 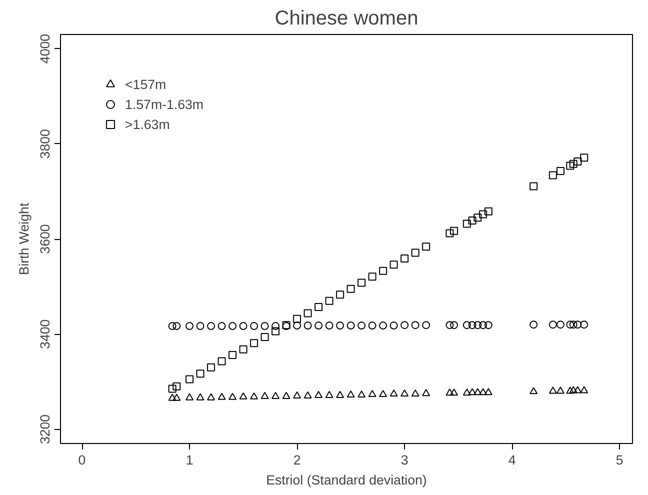 What do you see at coordinates (45, 334) in the screenshot?
I see `y-tick-label: 3400` at bounding box center [45, 334].